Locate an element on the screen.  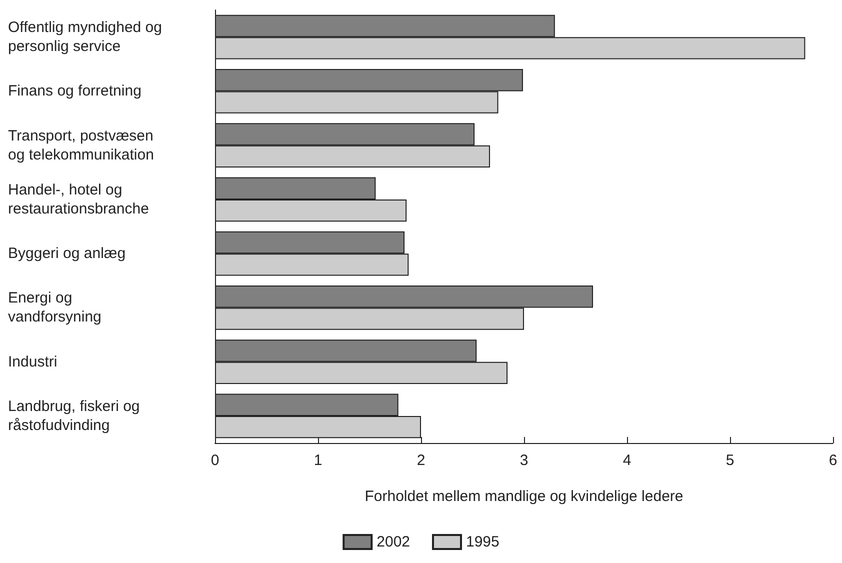
x-tick-label: 4 is located at coordinates (627, 460).